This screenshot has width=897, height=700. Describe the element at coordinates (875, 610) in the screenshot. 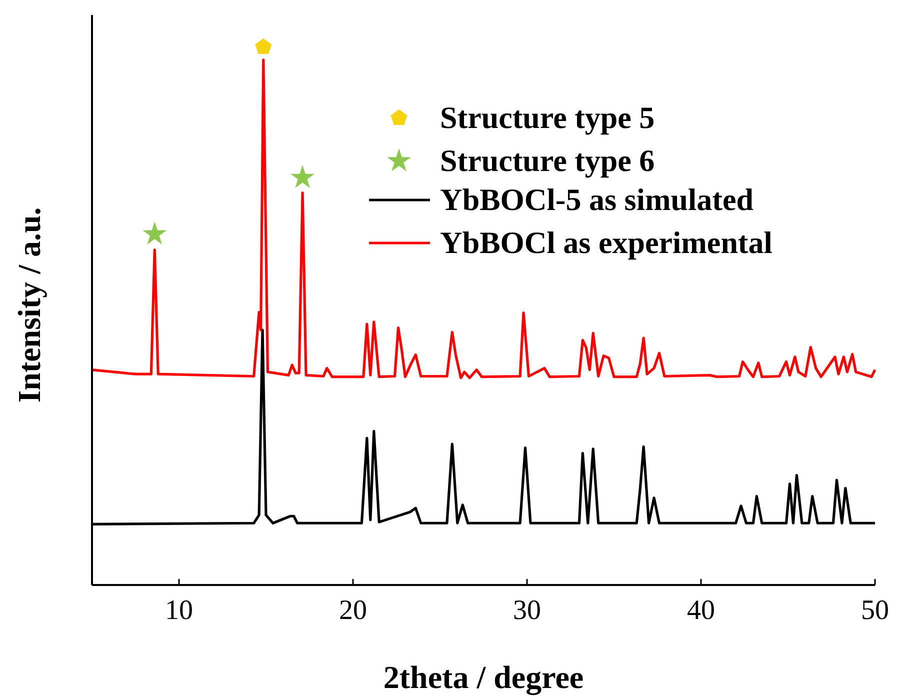

I see `x-tick-label: 50` at that location.